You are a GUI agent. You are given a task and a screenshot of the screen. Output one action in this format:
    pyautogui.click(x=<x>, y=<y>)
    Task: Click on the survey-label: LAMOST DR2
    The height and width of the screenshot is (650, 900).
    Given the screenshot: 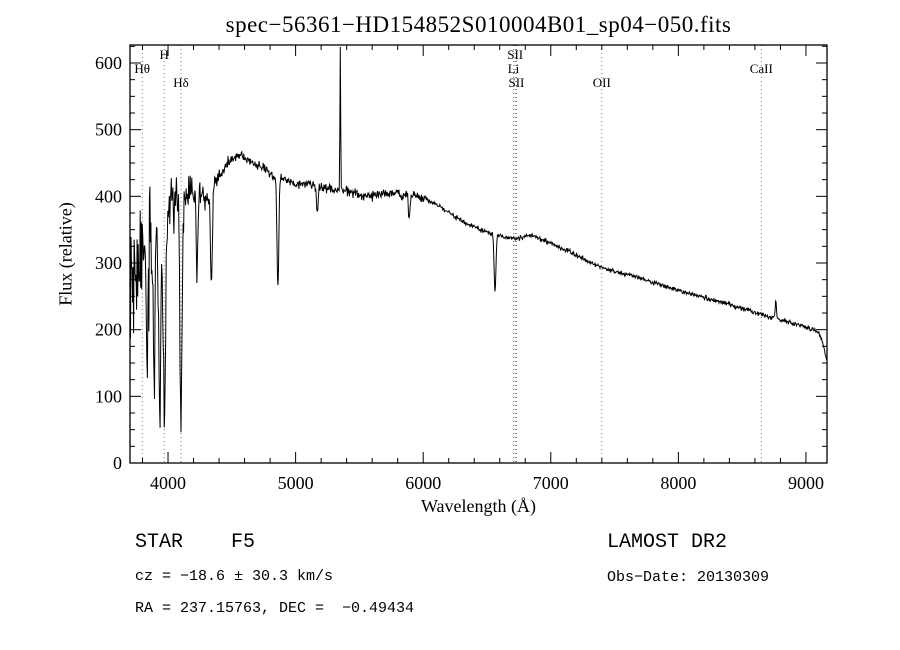 What is the action you would take?
    pyautogui.click(x=667, y=542)
    